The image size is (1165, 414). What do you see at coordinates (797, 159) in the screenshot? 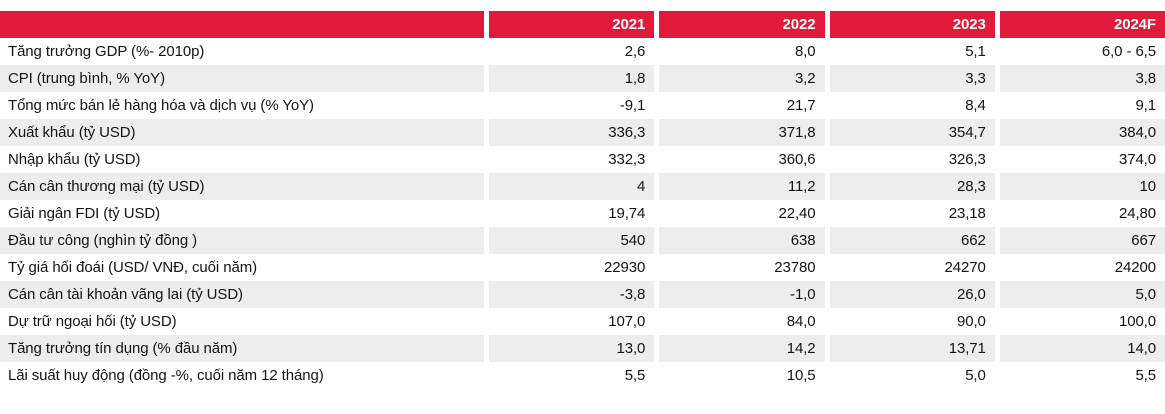
I see `cell-value: 360,6` at bounding box center [797, 159].